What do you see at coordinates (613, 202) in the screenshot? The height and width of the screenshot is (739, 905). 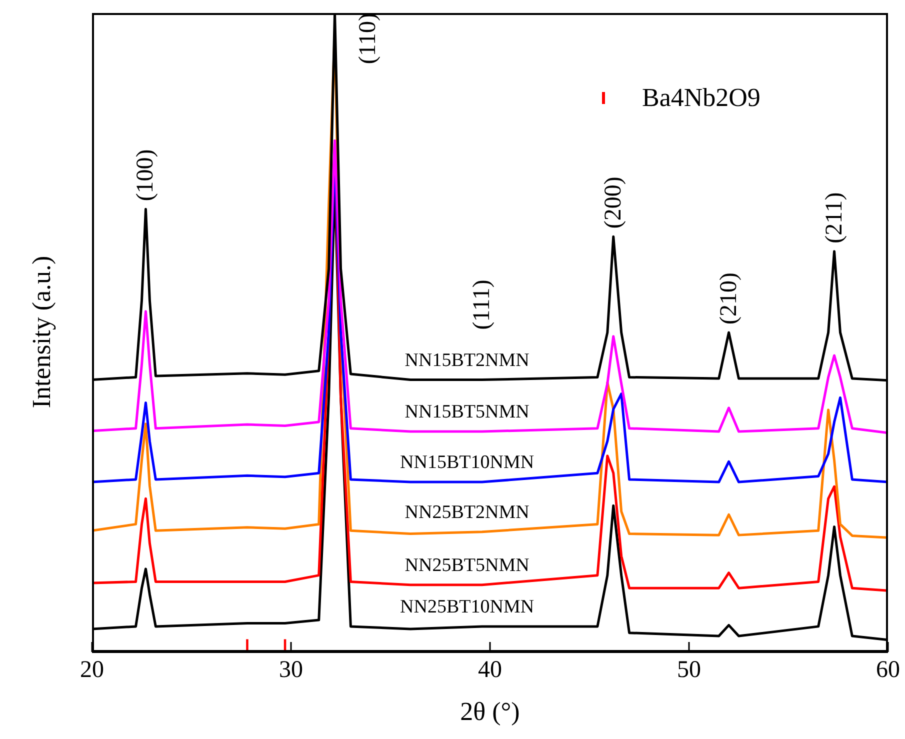 I see `annotation: (200)` at bounding box center [613, 202].